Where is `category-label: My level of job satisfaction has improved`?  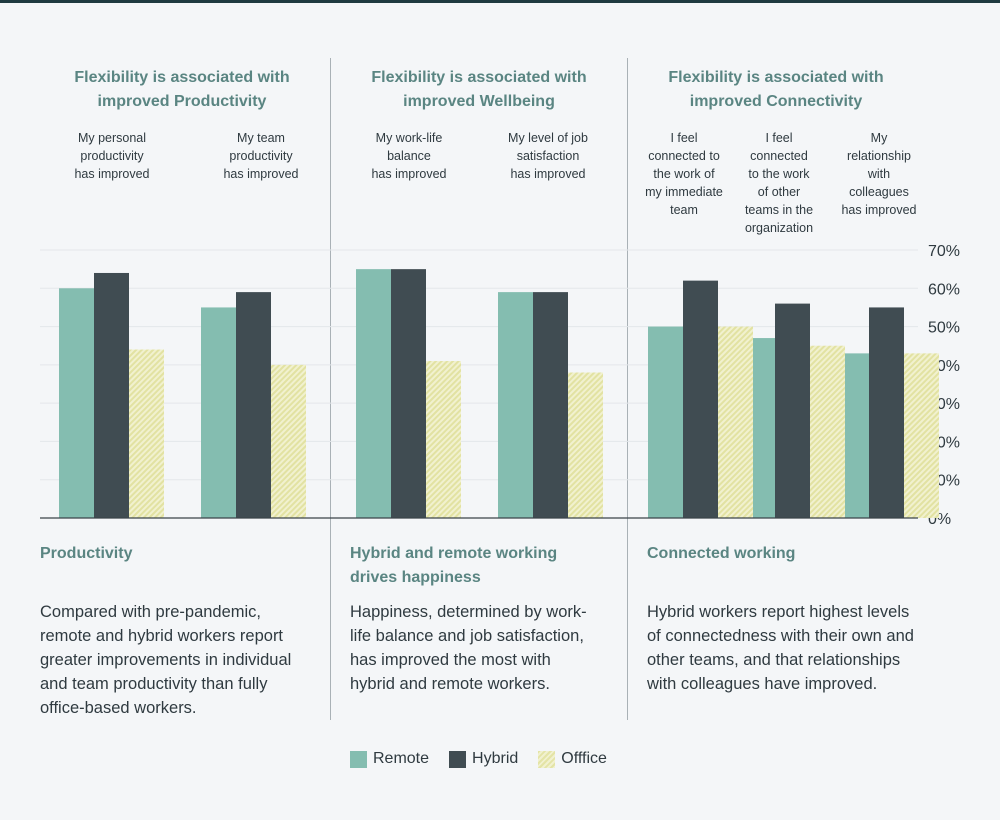 category-label: My level of job satisfaction has improved is located at coordinates (548, 156).